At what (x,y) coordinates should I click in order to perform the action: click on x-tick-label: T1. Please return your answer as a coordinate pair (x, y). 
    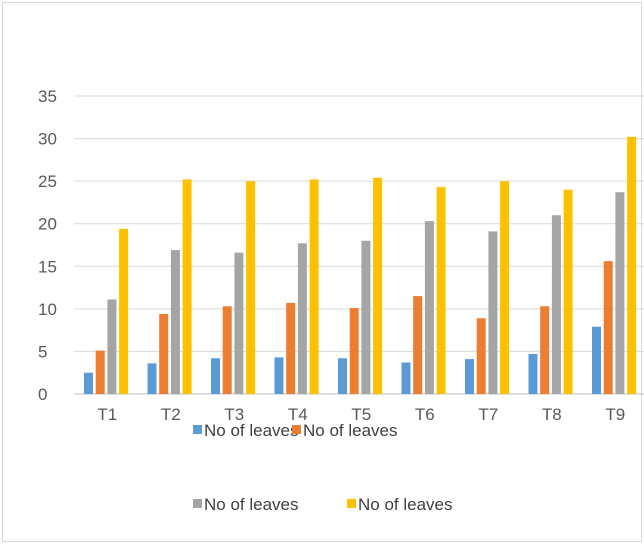
    Looking at the image, I should click on (107, 414).